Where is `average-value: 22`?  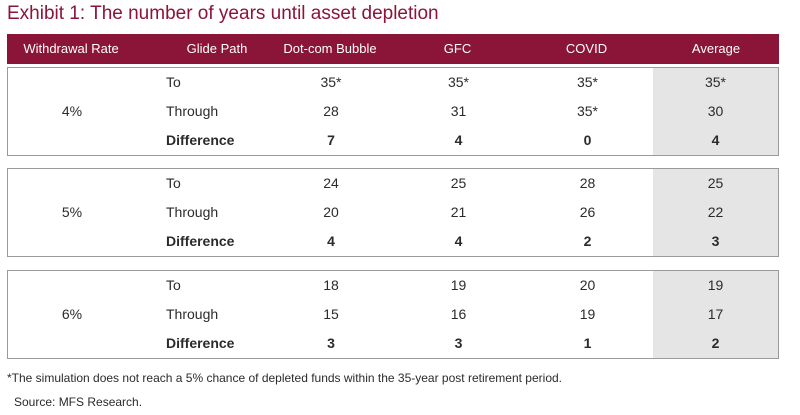
average-value: 22 is located at coordinates (715, 212).